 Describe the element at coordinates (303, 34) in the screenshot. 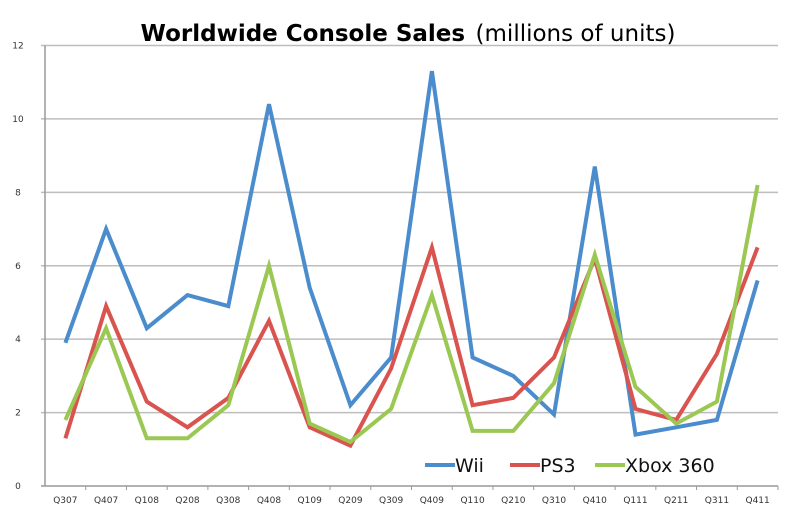

I see `title-main: Worldwide Console Sales` at that location.